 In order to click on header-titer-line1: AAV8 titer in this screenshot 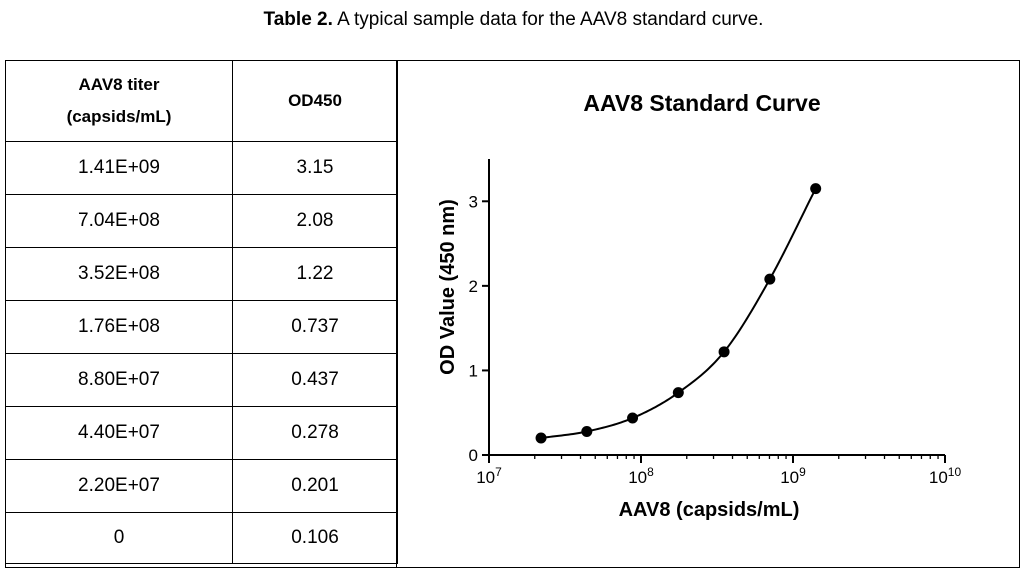, I will do `click(119, 84)`.